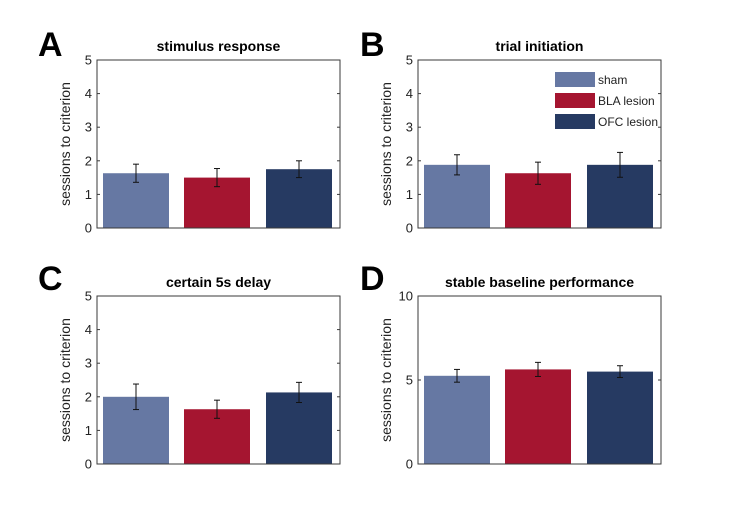 This screenshot has height=519, width=732. What do you see at coordinates (219, 46) in the screenshot?
I see `chart-title: stimulus response` at bounding box center [219, 46].